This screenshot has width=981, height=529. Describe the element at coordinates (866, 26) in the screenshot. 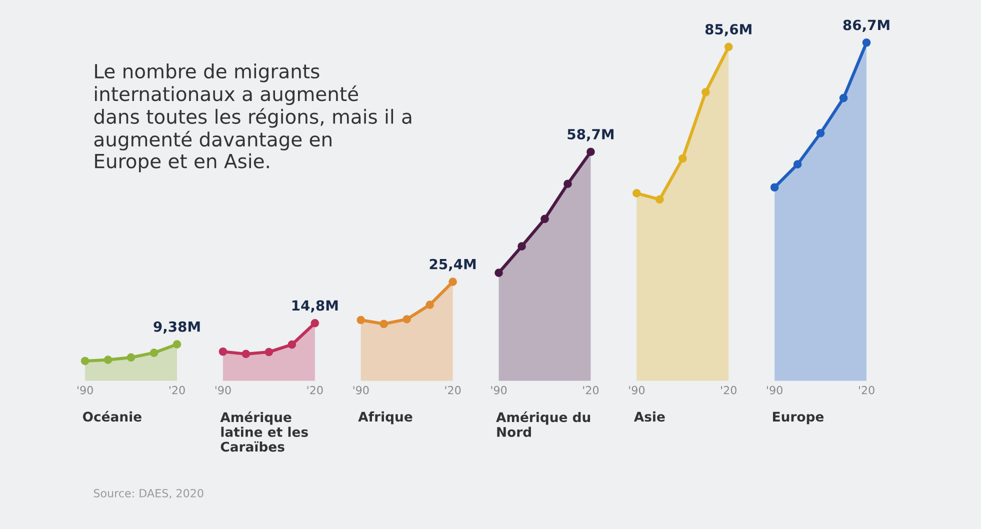

I see `data-label: 86,7M` at that location.